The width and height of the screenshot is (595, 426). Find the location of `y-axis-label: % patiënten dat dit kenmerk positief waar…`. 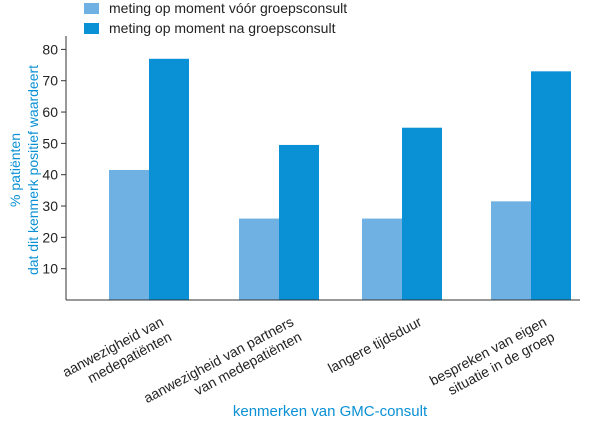

y-axis-label: % patiënten dat dit kenmerk positief waar… is located at coordinates (24, 170).